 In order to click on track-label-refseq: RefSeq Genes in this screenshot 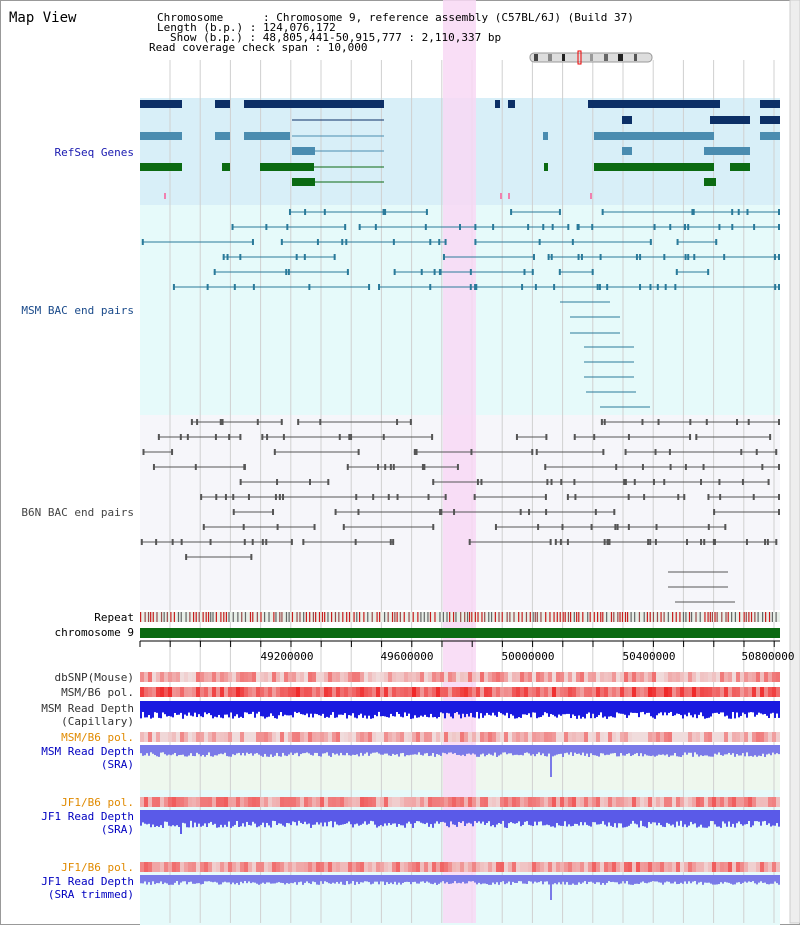, I will do `click(94, 152)`.